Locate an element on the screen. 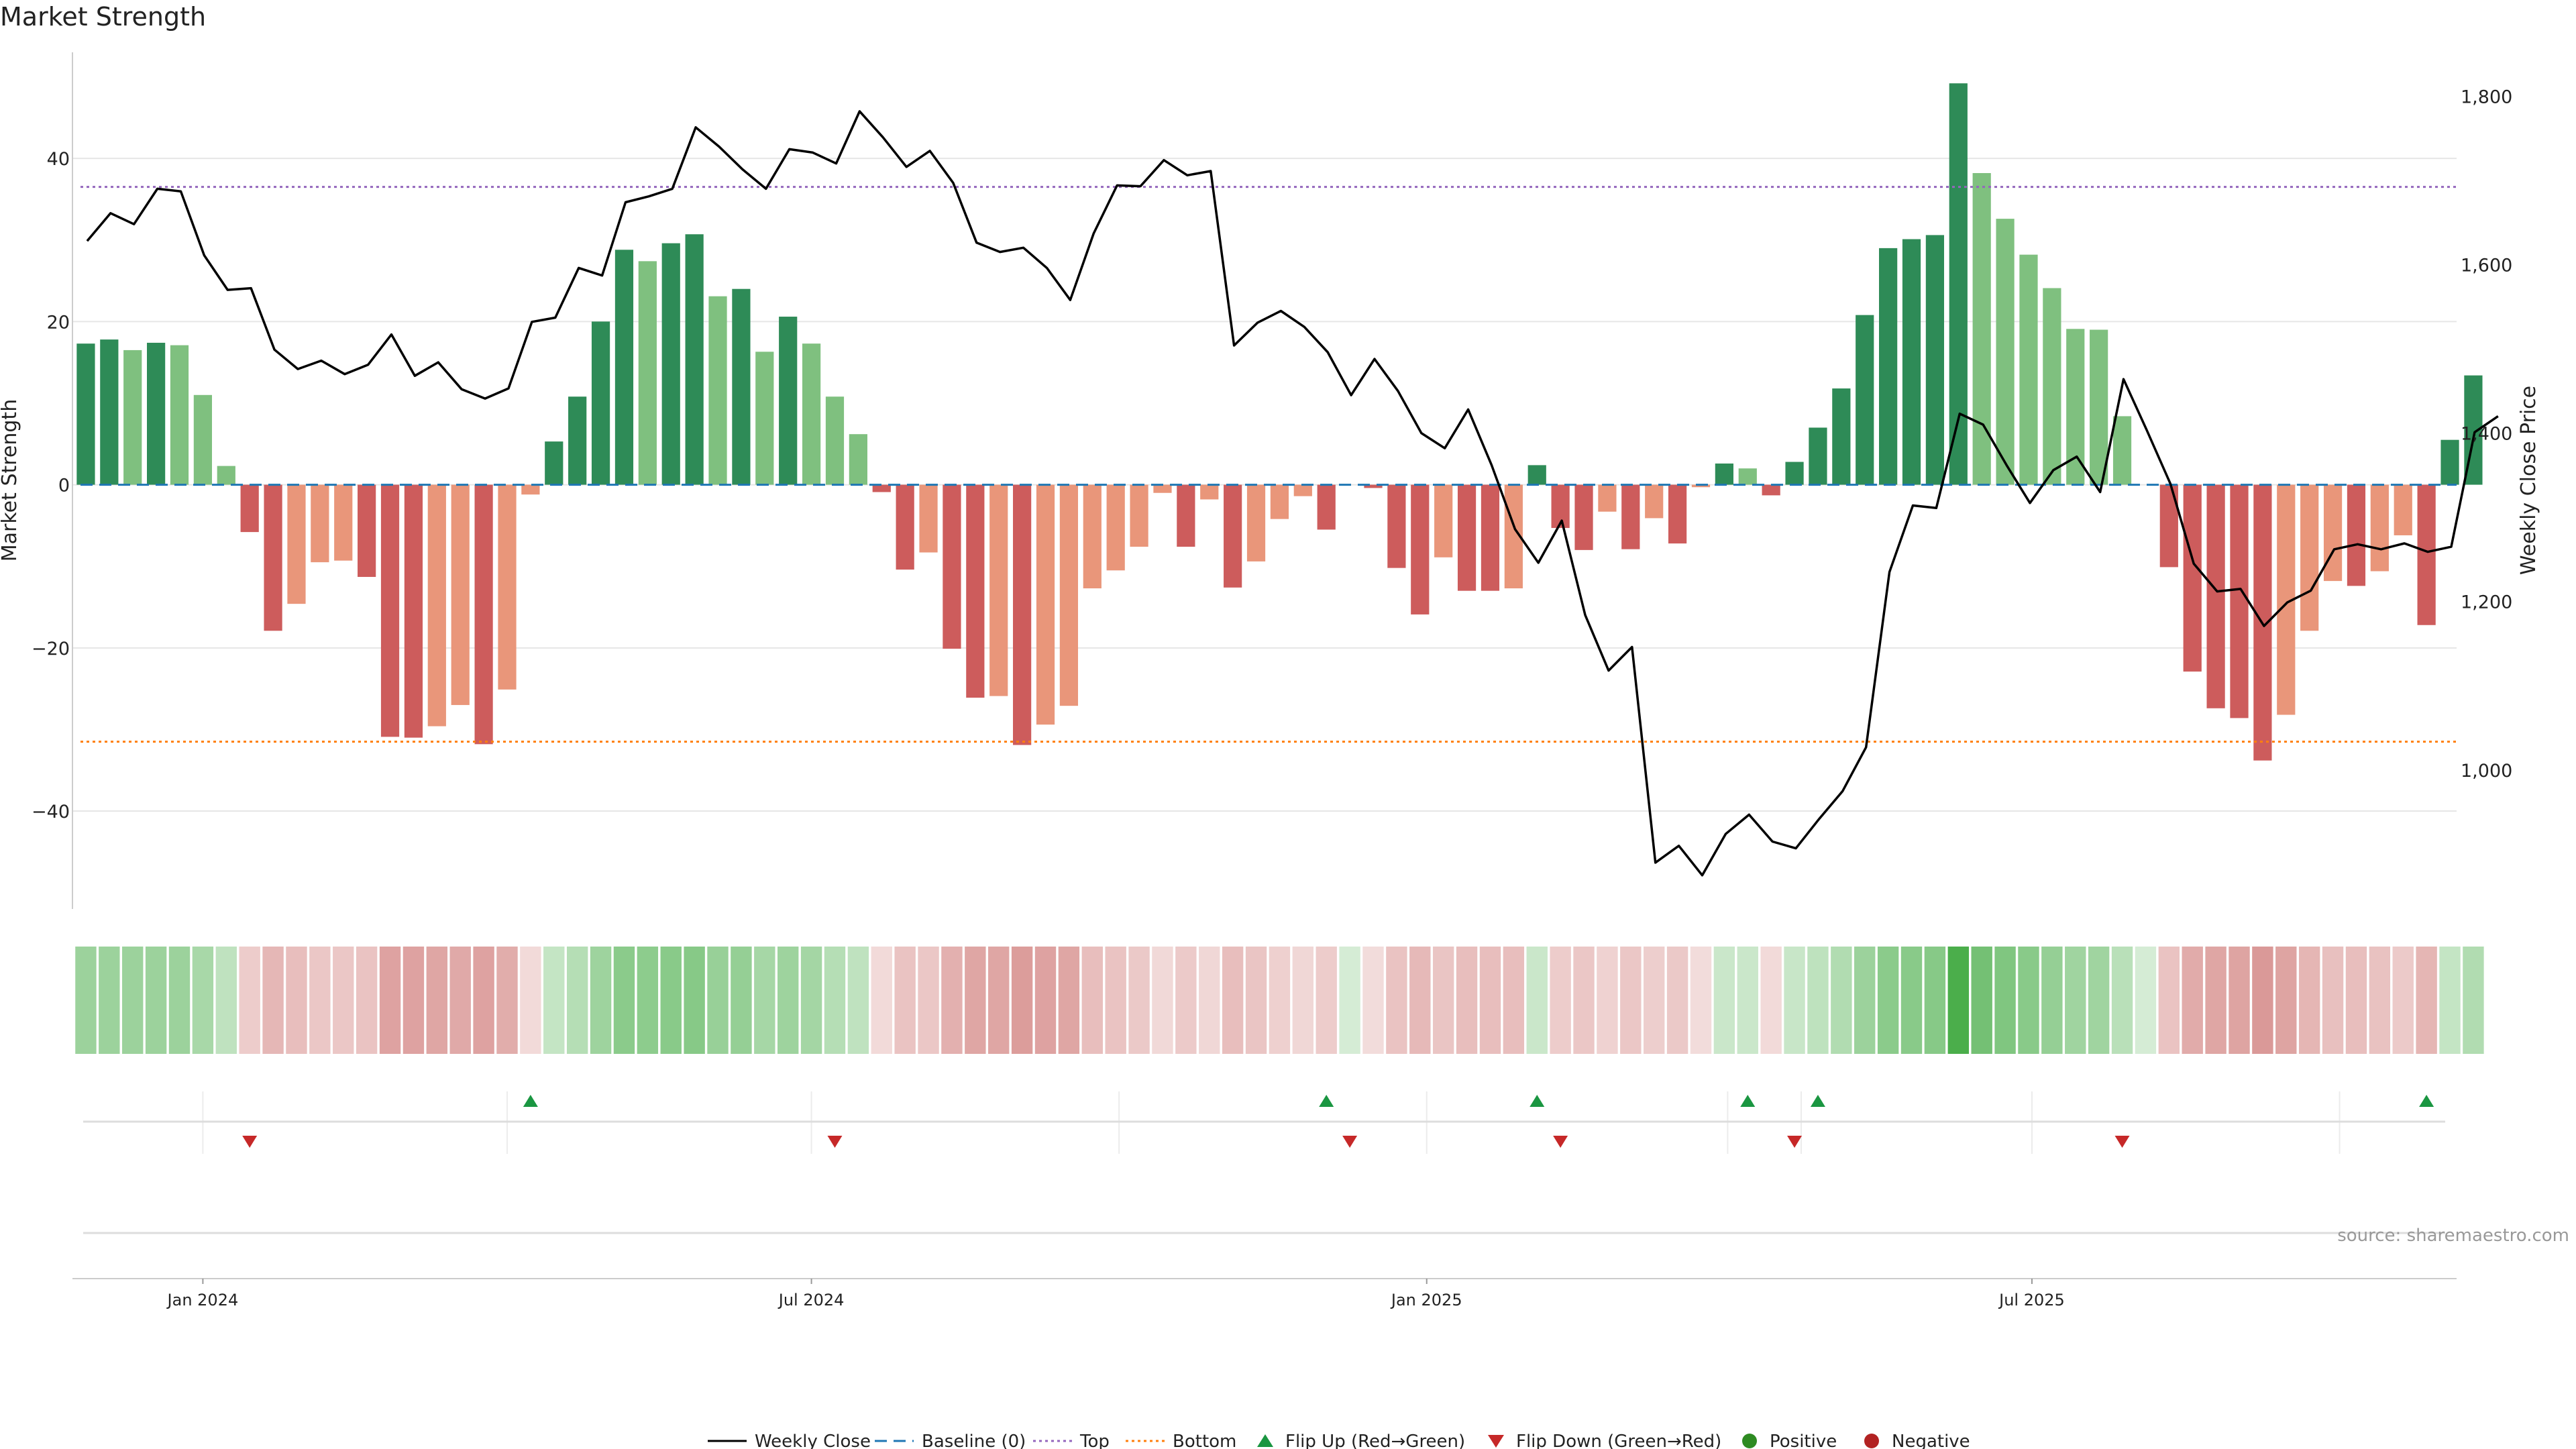 The image size is (2576, 1449). right-y-tick-label: 1,600 is located at coordinates (2486, 265).